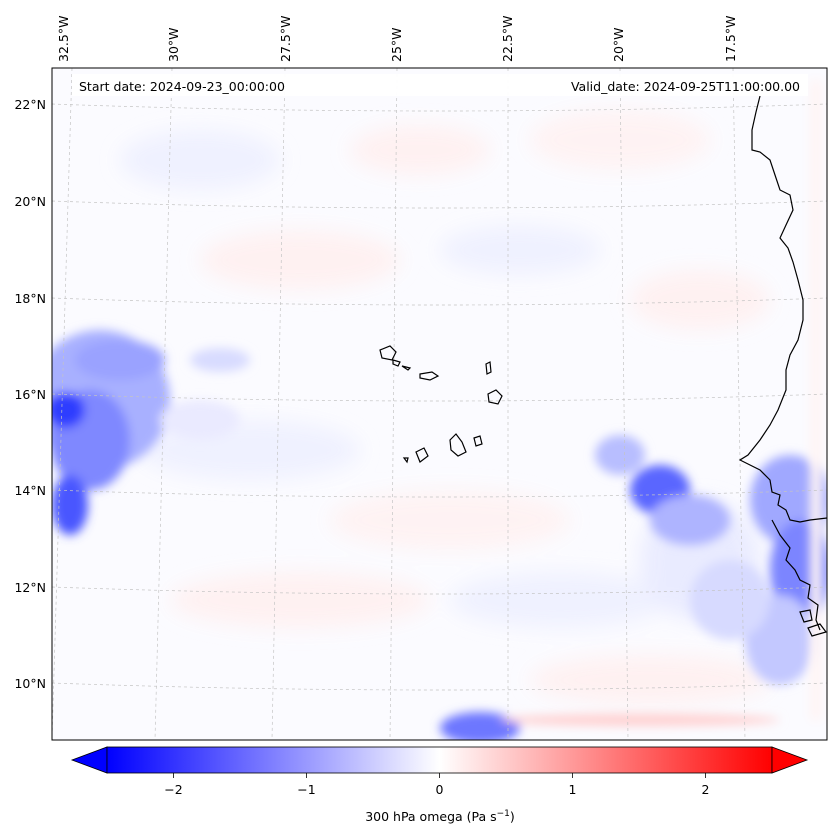  What do you see at coordinates (503, 814) in the screenshot?
I see `colorbar-label-sup: −1` at bounding box center [503, 814].